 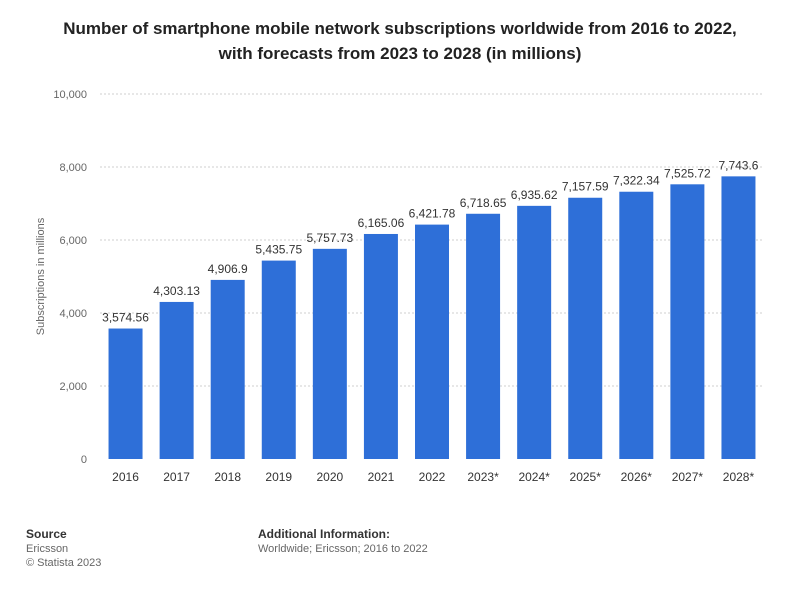 What do you see at coordinates (534, 477) in the screenshot?
I see `x-tick-label: 2024*` at bounding box center [534, 477].